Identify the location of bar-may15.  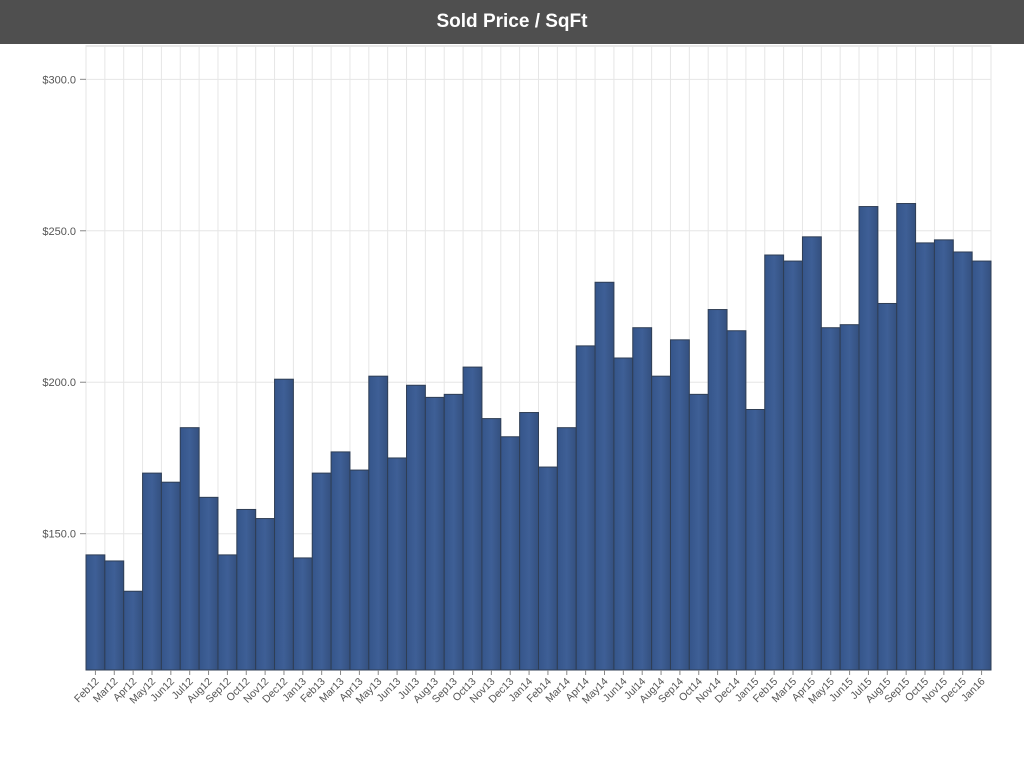
(830, 499).